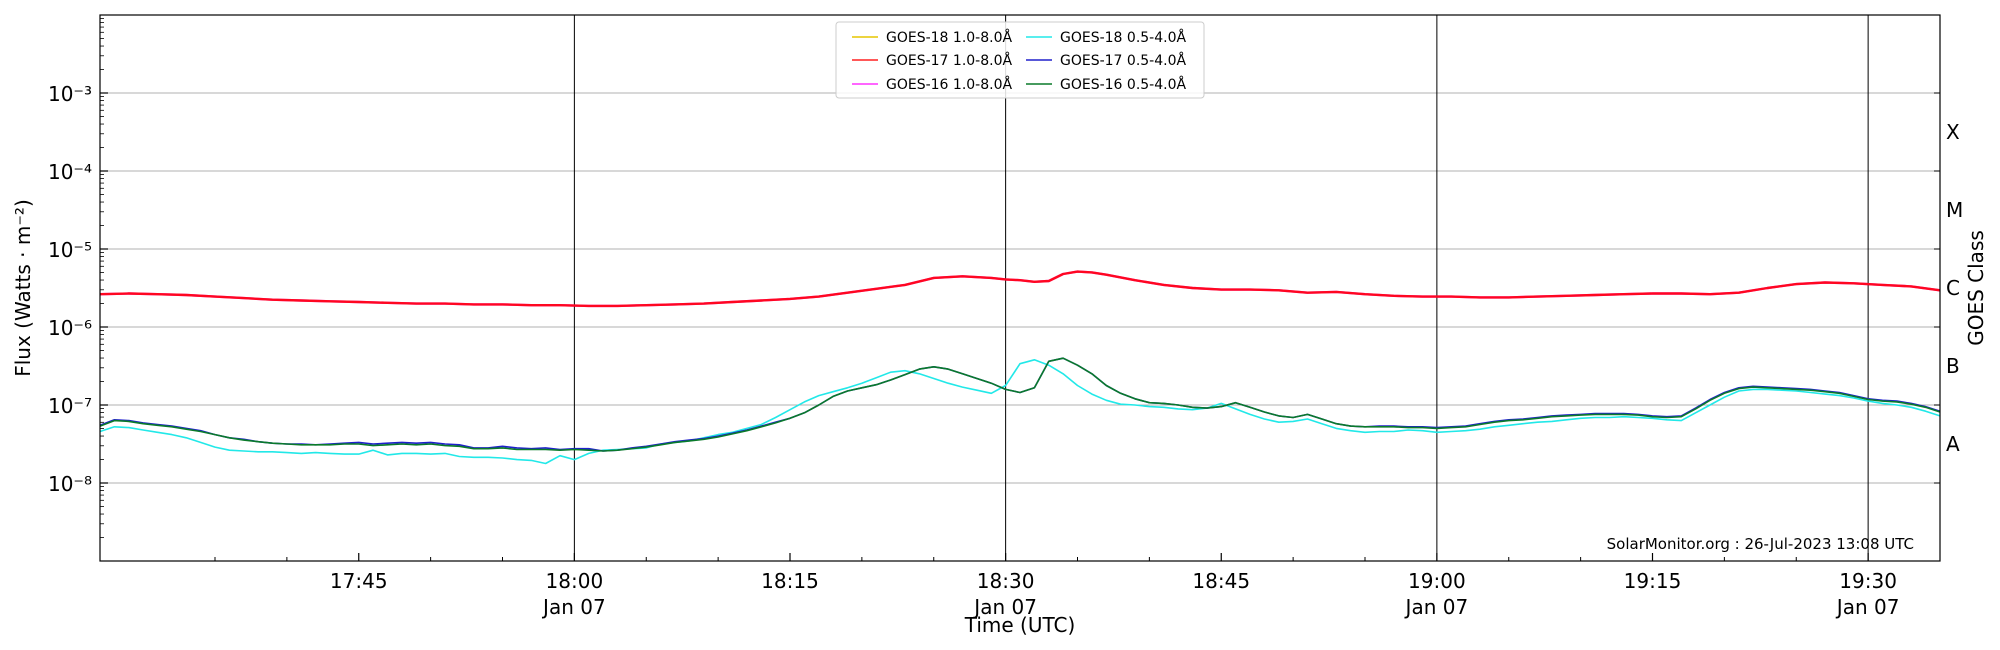 The height and width of the screenshot is (650, 2000). Describe the element at coordinates (70, 406) in the screenshot. I see `y-tick-label: 10⁻⁷` at that location.